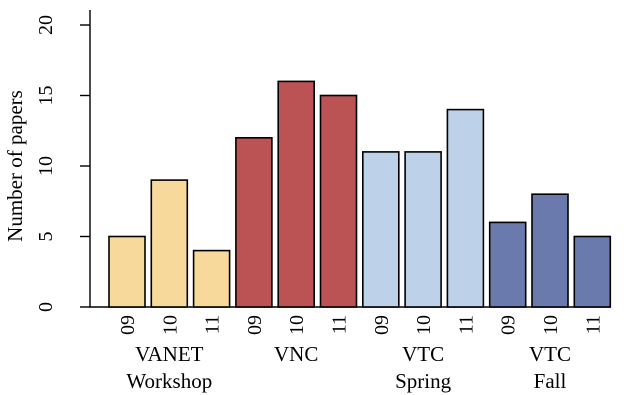 The height and width of the screenshot is (395, 626). What do you see at coordinates (46, 307) in the screenshot?
I see `y-tick-label: 0` at bounding box center [46, 307].